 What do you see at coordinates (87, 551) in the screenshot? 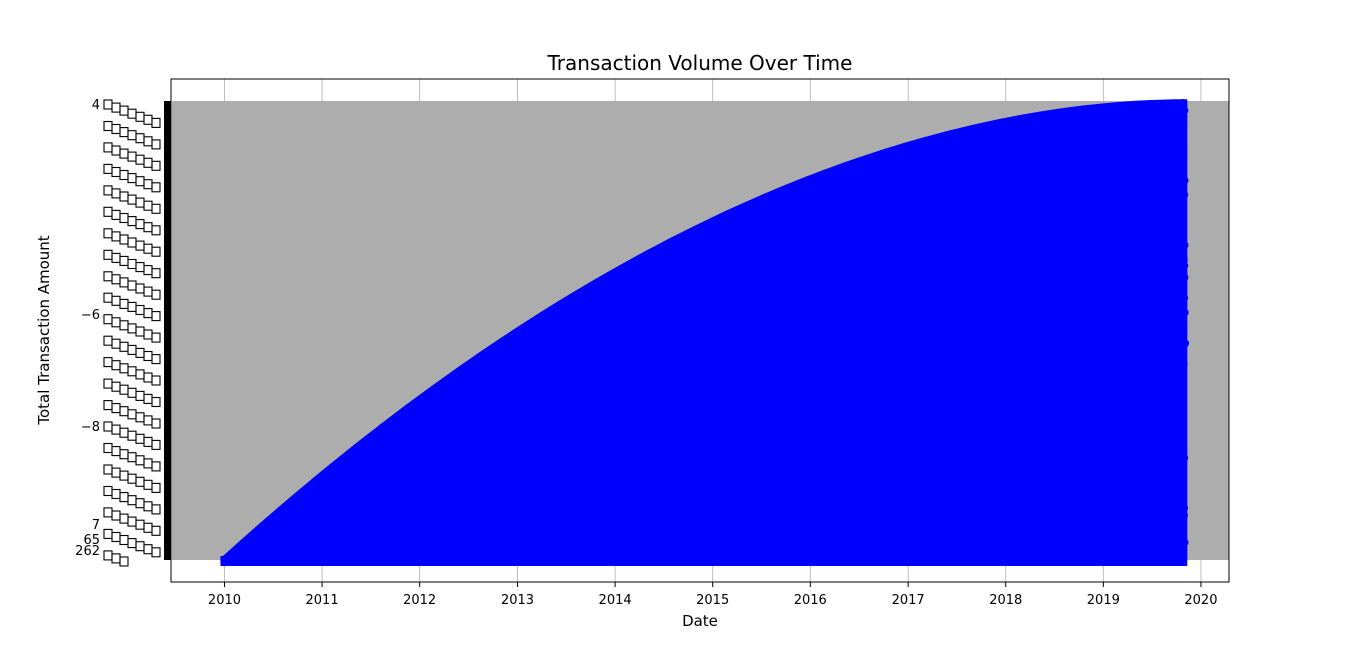
I see `y-tick-label: 262` at bounding box center [87, 551].